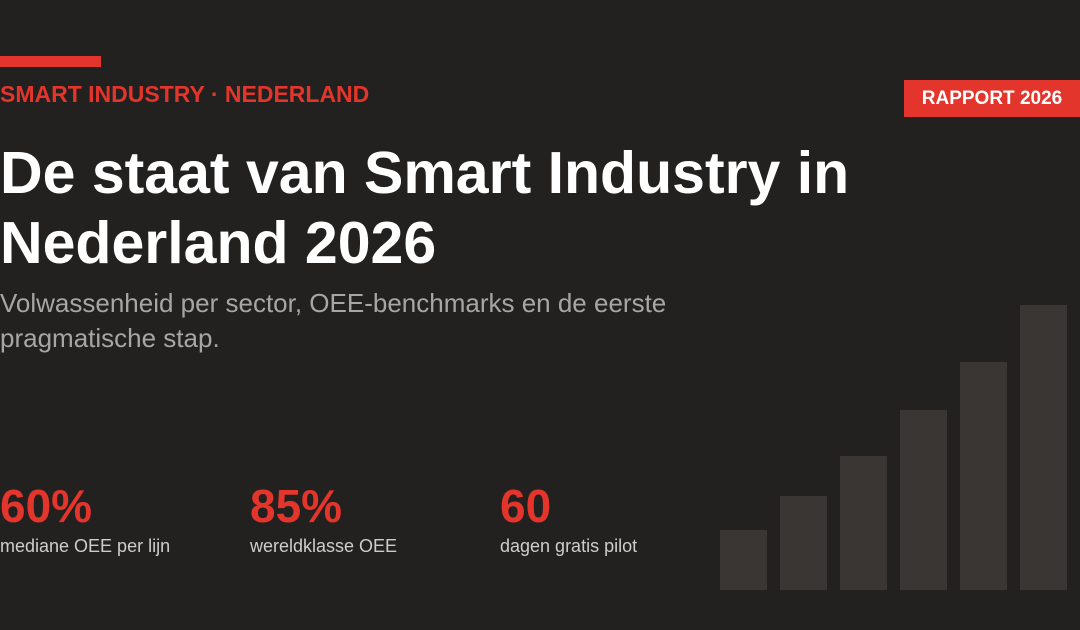 Image resolution: width=1080 pixels, height=630 pixels. What do you see at coordinates (569, 546) in the screenshot?
I see `stat-label: dagen gratis pilot` at bounding box center [569, 546].